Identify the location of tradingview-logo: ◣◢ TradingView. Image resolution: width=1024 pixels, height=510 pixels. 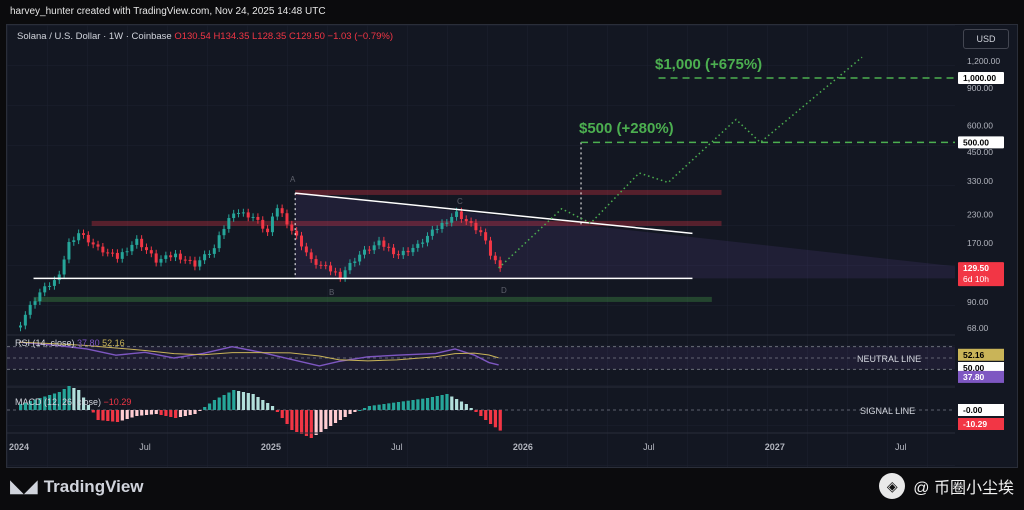
(77, 486).